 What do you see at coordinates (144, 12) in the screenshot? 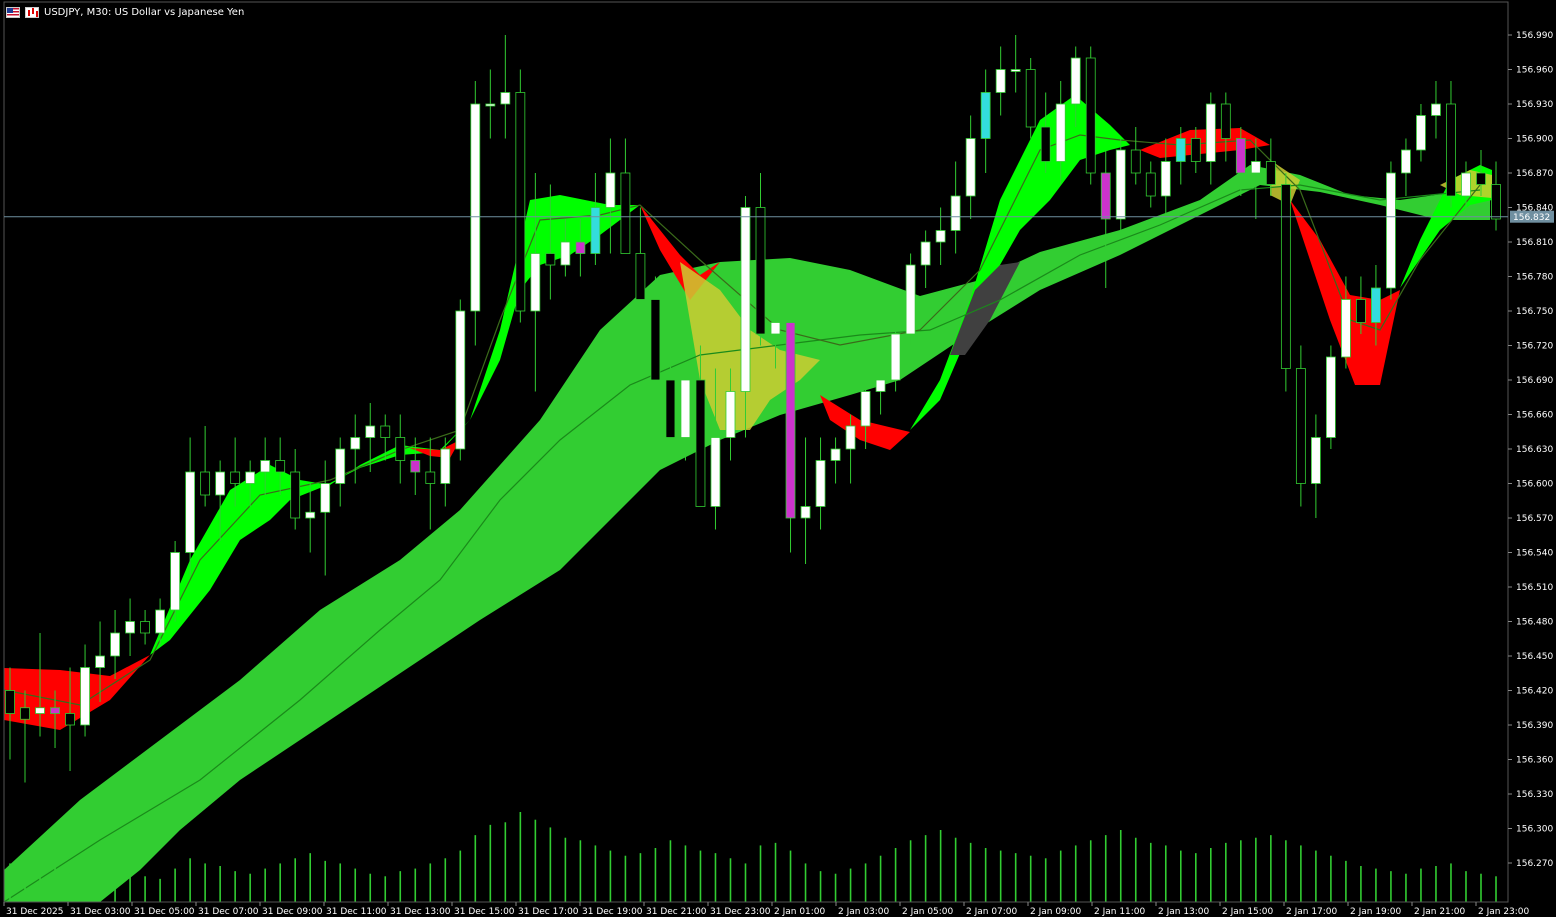
I see `symbol-title: USDJPY, M30: US Dollar vs Japanese Yen` at bounding box center [144, 12].